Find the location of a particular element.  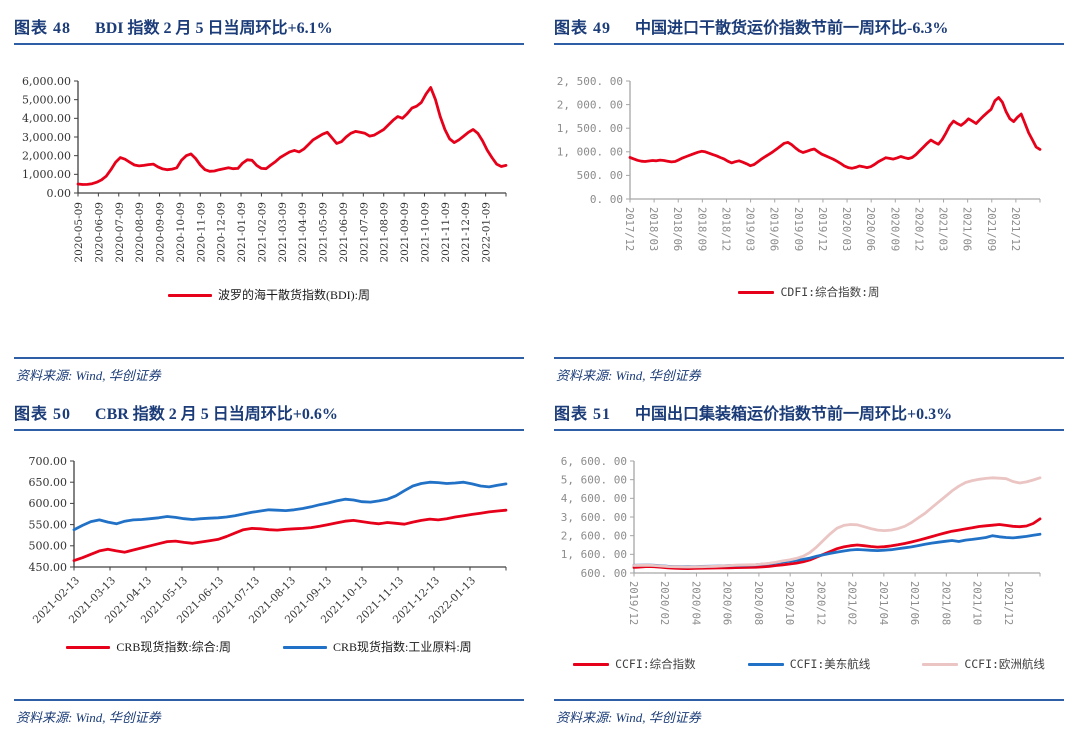

x-tick-label: 2019/06 is located at coordinates (774, 229).